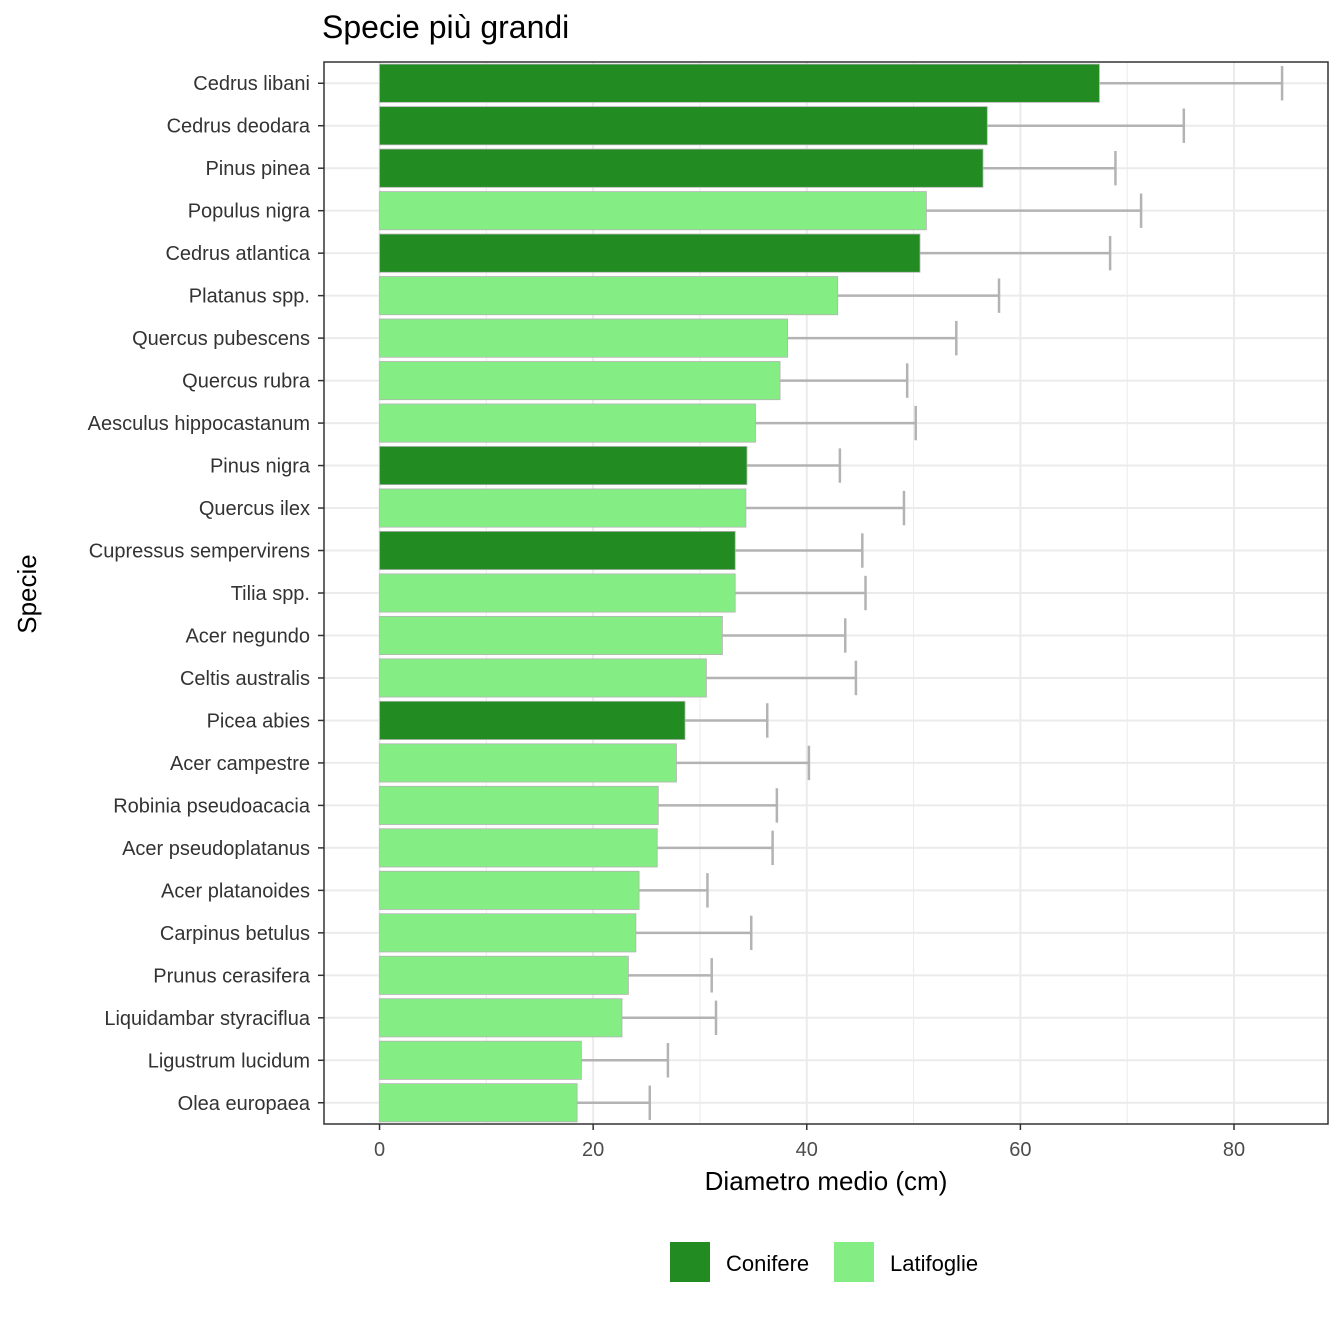  I want to click on x-tick-label: 60, so click(1020, 1150).